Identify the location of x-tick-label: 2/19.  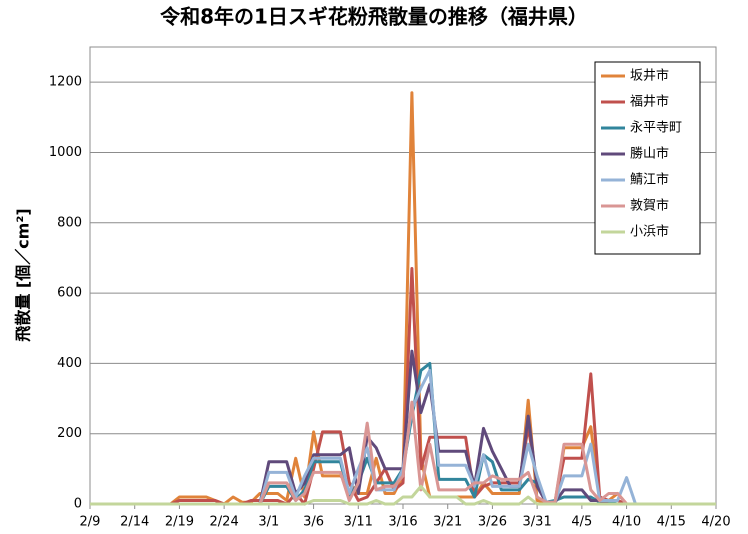
(179, 522).